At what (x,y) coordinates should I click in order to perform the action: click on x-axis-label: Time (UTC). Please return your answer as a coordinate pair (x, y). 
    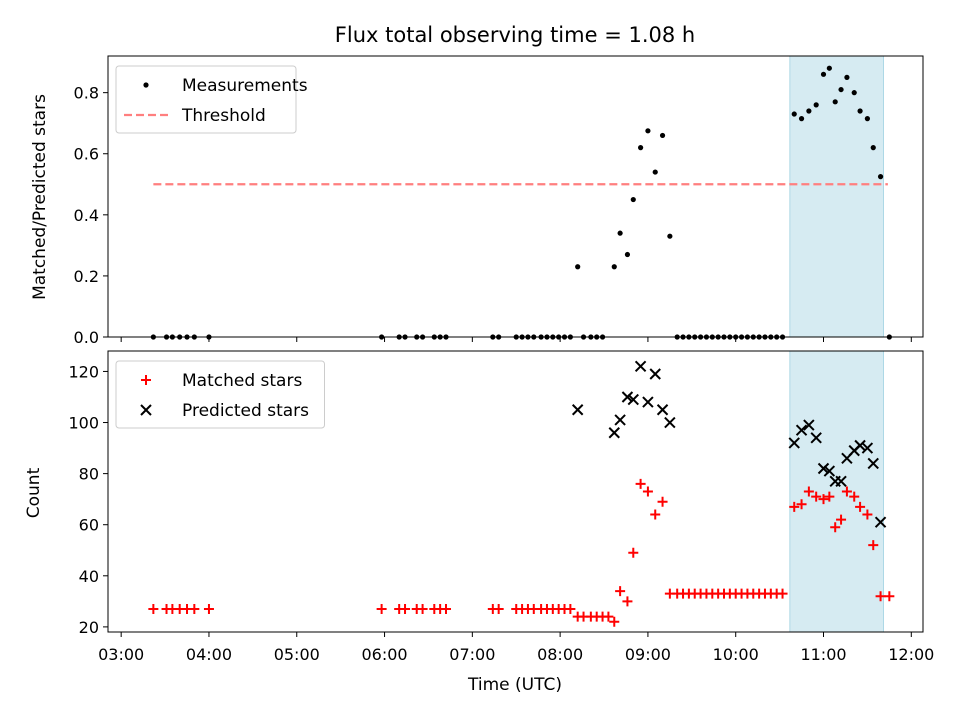
    Looking at the image, I should click on (514, 685).